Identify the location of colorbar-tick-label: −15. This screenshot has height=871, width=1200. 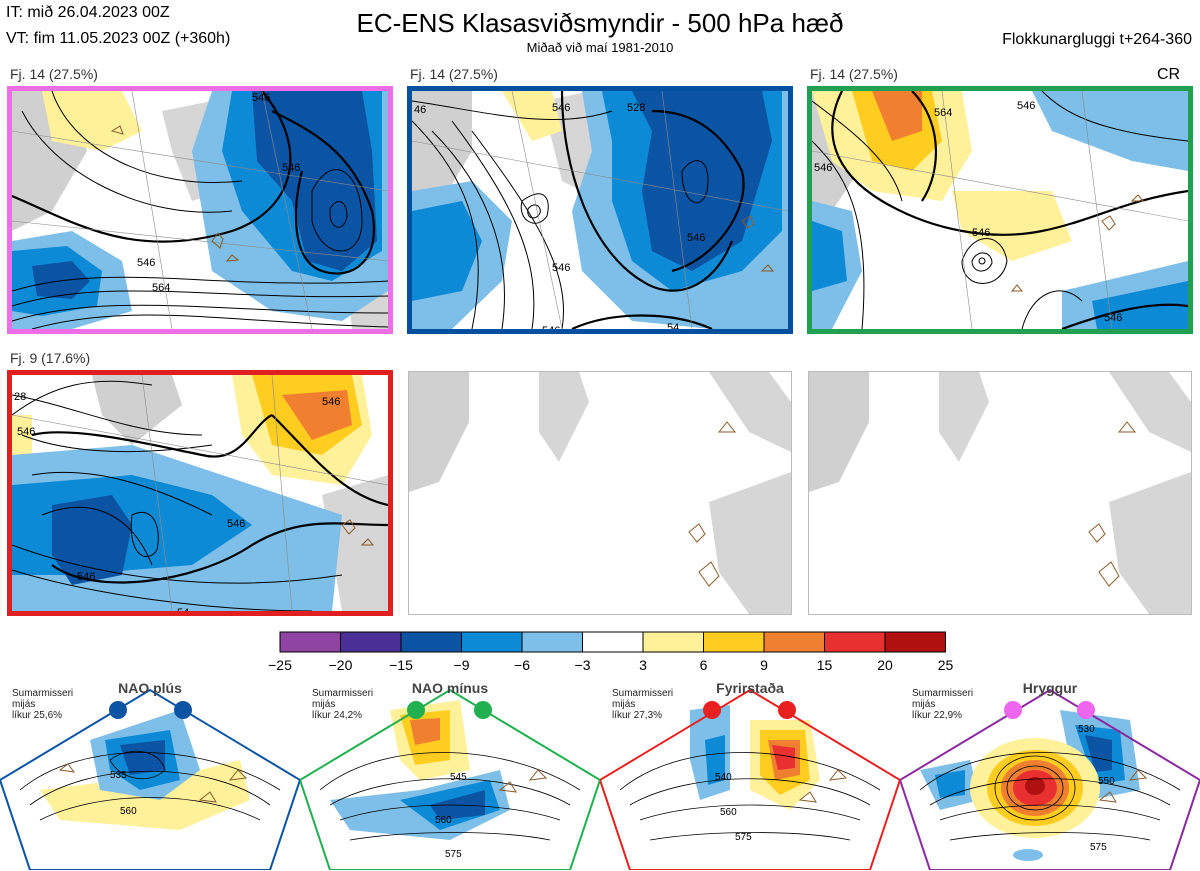
(401, 665).